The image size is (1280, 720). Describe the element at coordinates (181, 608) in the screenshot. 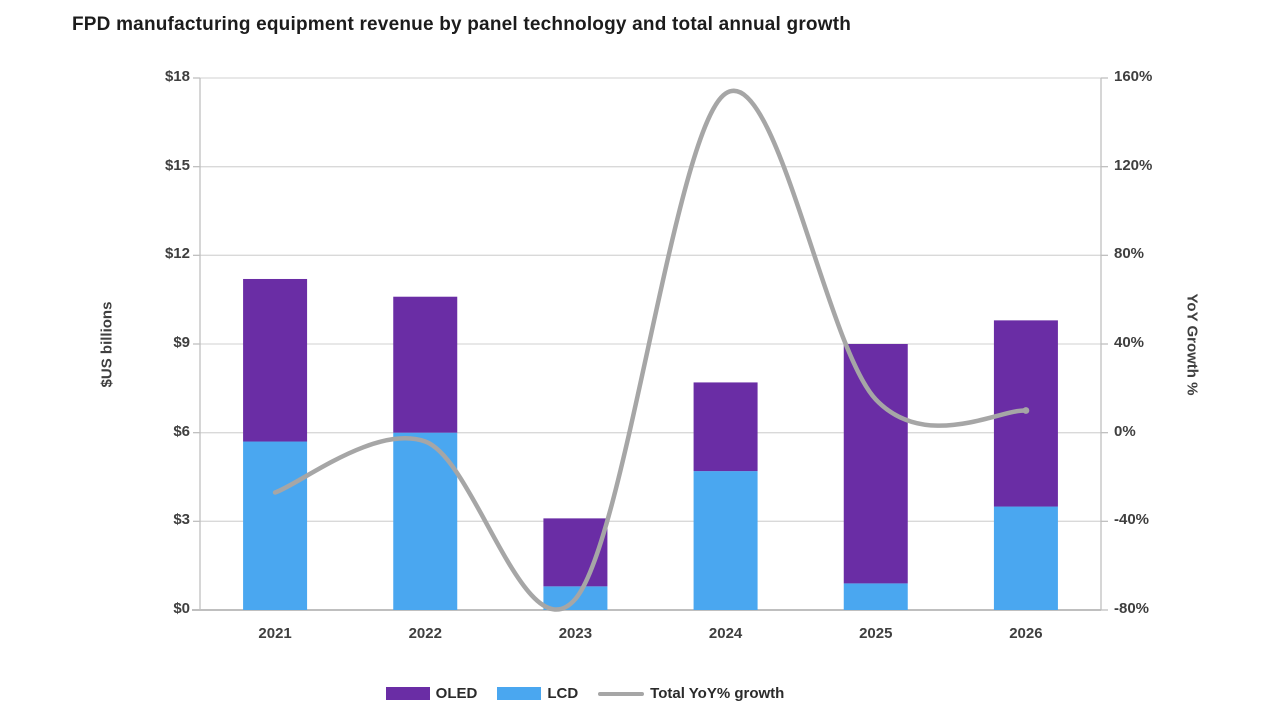

I see `left-axis-tick-label: $0` at that location.